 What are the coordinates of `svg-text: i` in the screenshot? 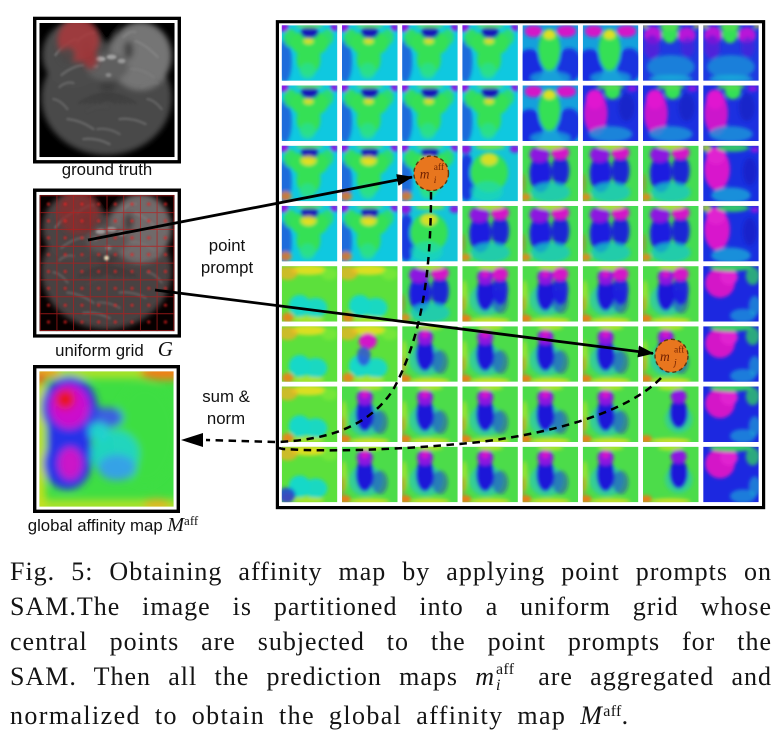 It's located at (435, 181).